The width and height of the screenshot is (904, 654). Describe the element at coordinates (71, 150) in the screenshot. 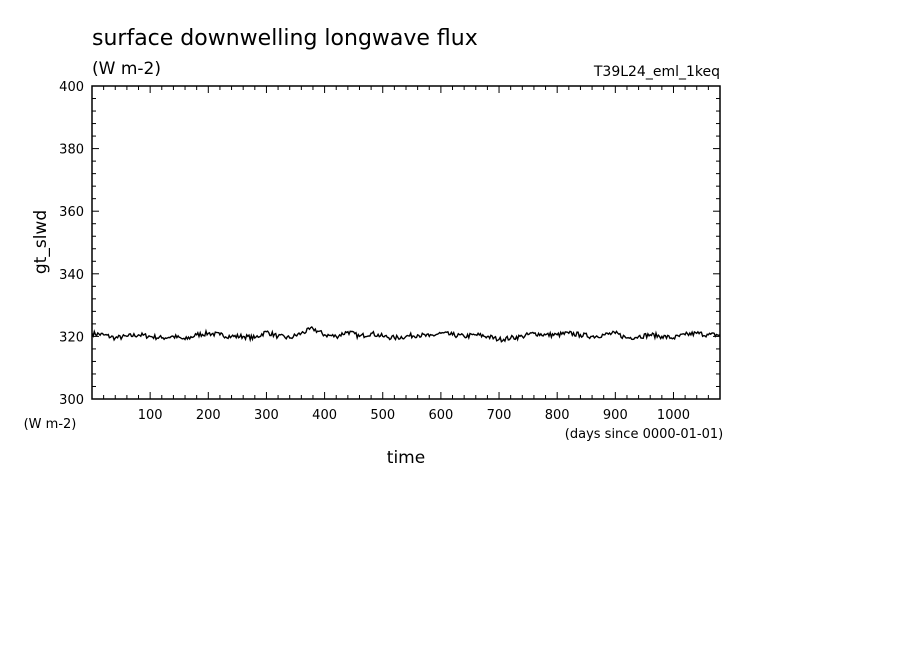

I see `y-tick-label: 380` at that location.